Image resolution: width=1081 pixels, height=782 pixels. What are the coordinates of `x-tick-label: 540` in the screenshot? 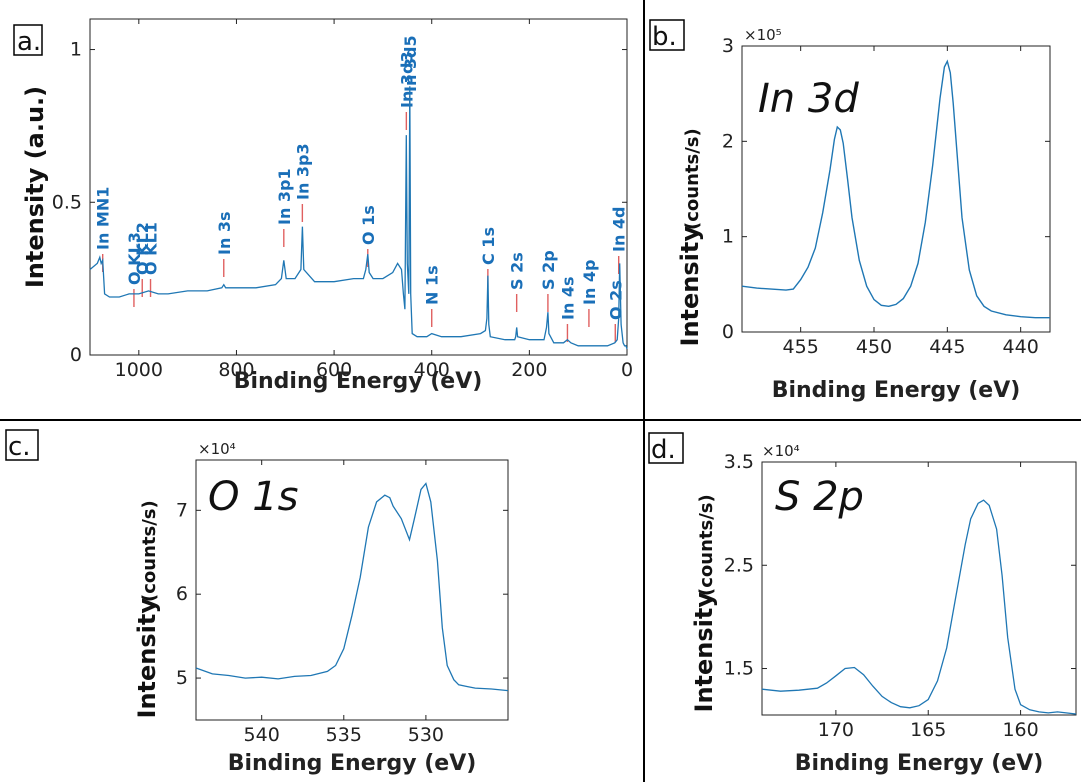 It's located at (262, 735).